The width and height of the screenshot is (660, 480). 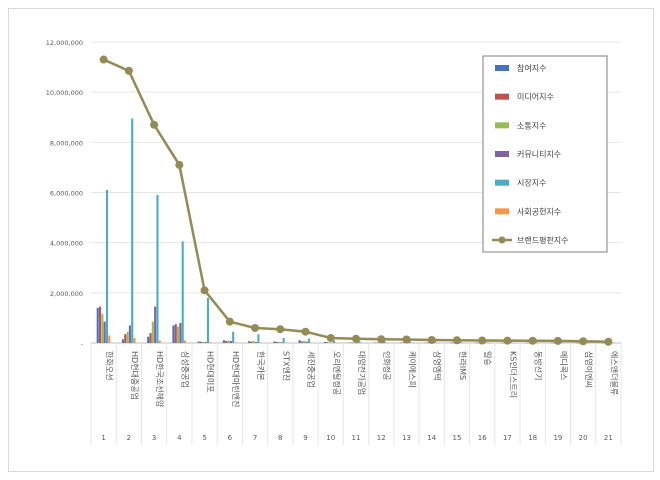 What do you see at coordinates (362, 373) in the screenshot?
I see `x-category-label: 대양전기공업` at bounding box center [362, 373].